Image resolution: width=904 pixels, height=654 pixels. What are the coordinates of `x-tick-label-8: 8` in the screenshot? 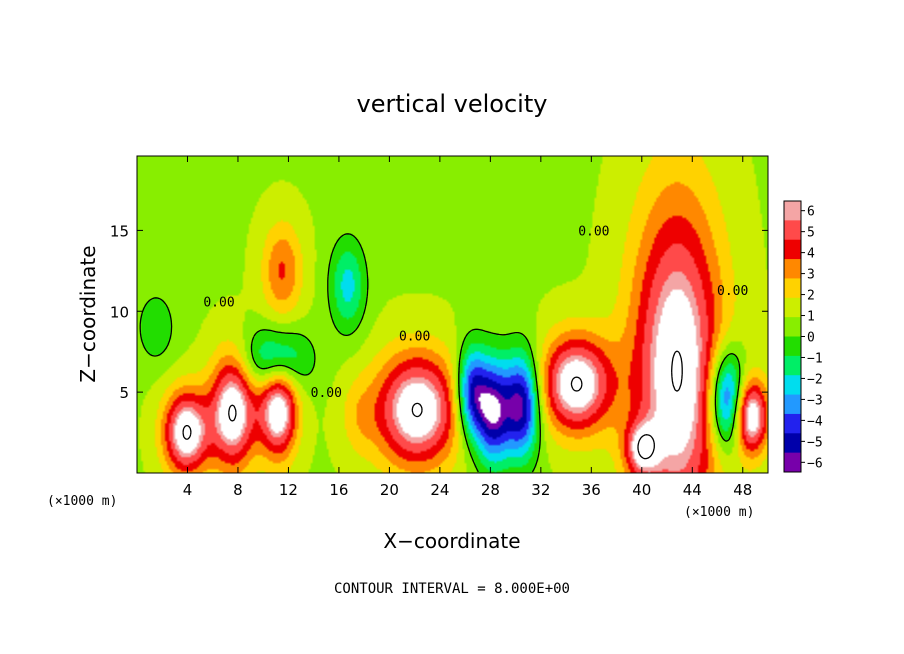 It's located at (238, 490).